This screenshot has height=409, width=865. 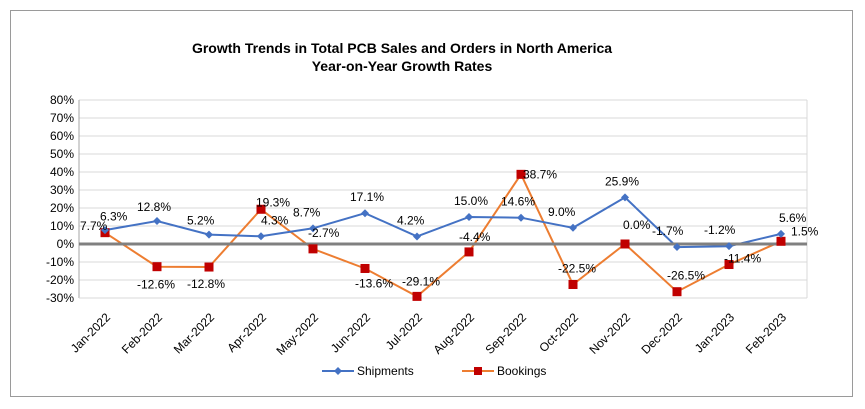 What do you see at coordinates (766, 333) in the screenshot?
I see `x-tick-label: Feb-2023` at bounding box center [766, 333].